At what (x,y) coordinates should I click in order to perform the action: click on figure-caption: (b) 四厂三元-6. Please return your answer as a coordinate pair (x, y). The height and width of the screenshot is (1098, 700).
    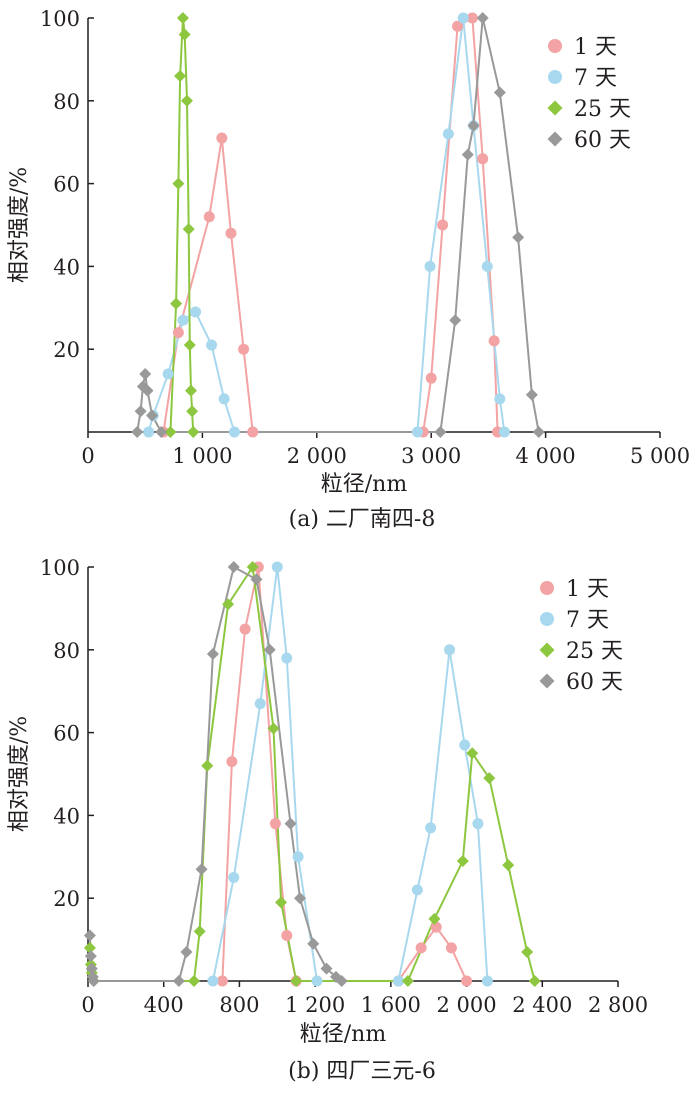
    Looking at the image, I should click on (362, 1071).